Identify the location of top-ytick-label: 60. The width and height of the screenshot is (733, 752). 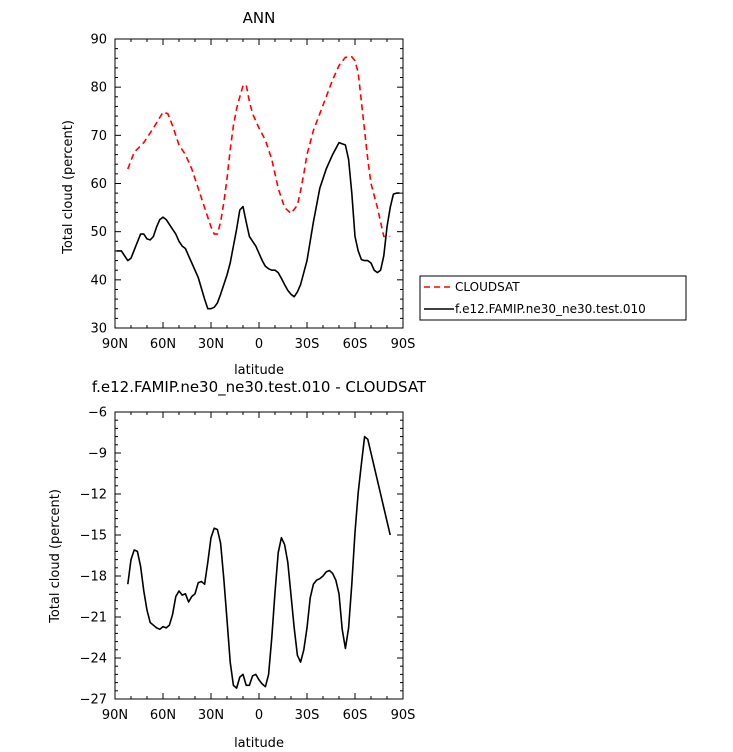
(98, 184).